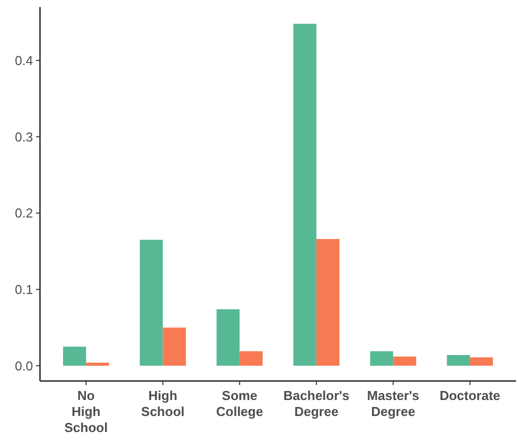 This screenshot has height=442, width=518. Describe the element at coordinates (23, 289) in the screenshot. I see `y-tick-label: 0.1` at that location.